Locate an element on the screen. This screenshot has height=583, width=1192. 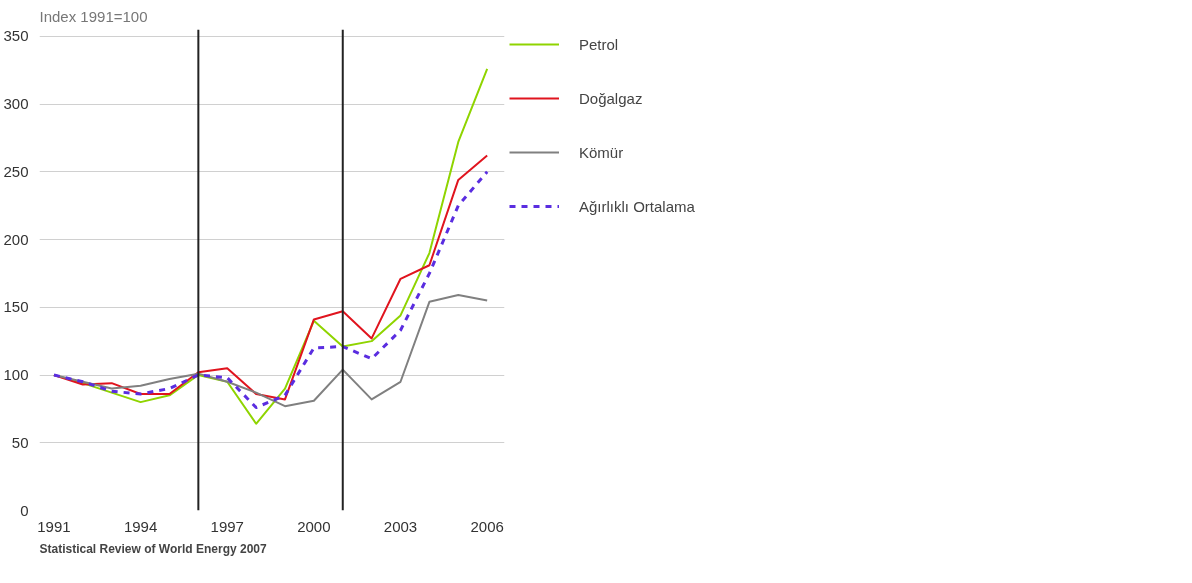
x-tick-label: 2000 is located at coordinates (314, 526).